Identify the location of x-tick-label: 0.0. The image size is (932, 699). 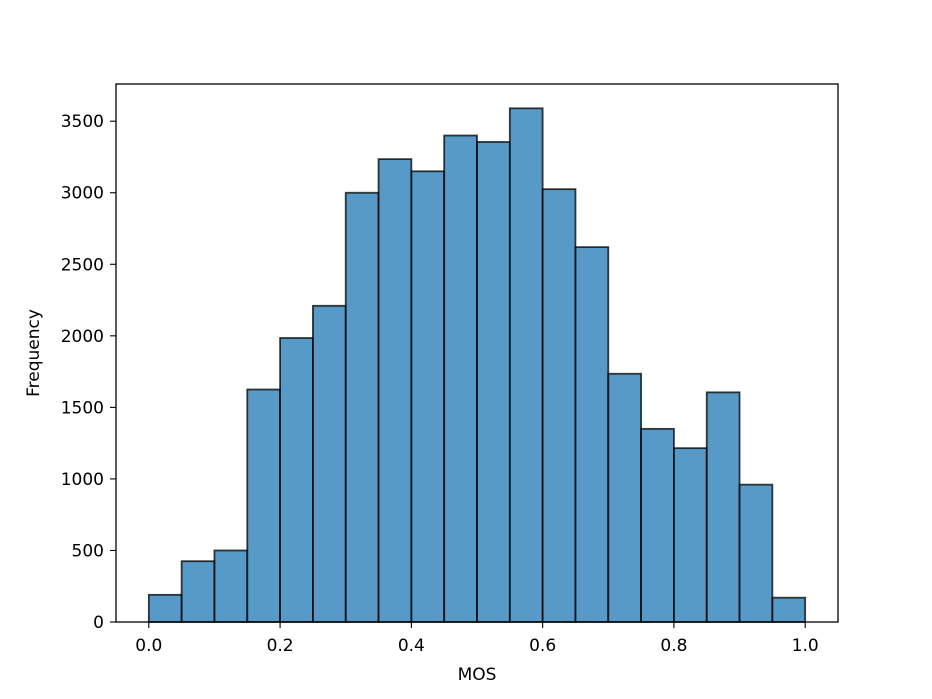
(148, 646).